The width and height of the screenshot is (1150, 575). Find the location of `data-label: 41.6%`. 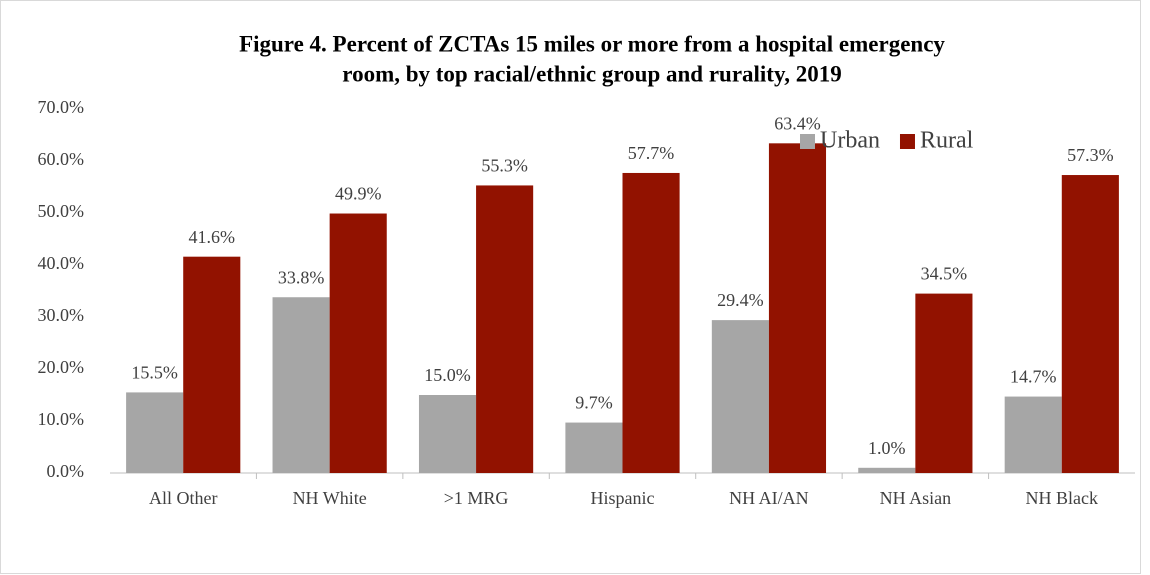

data-label: 41.6% is located at coordinates (212, 237).